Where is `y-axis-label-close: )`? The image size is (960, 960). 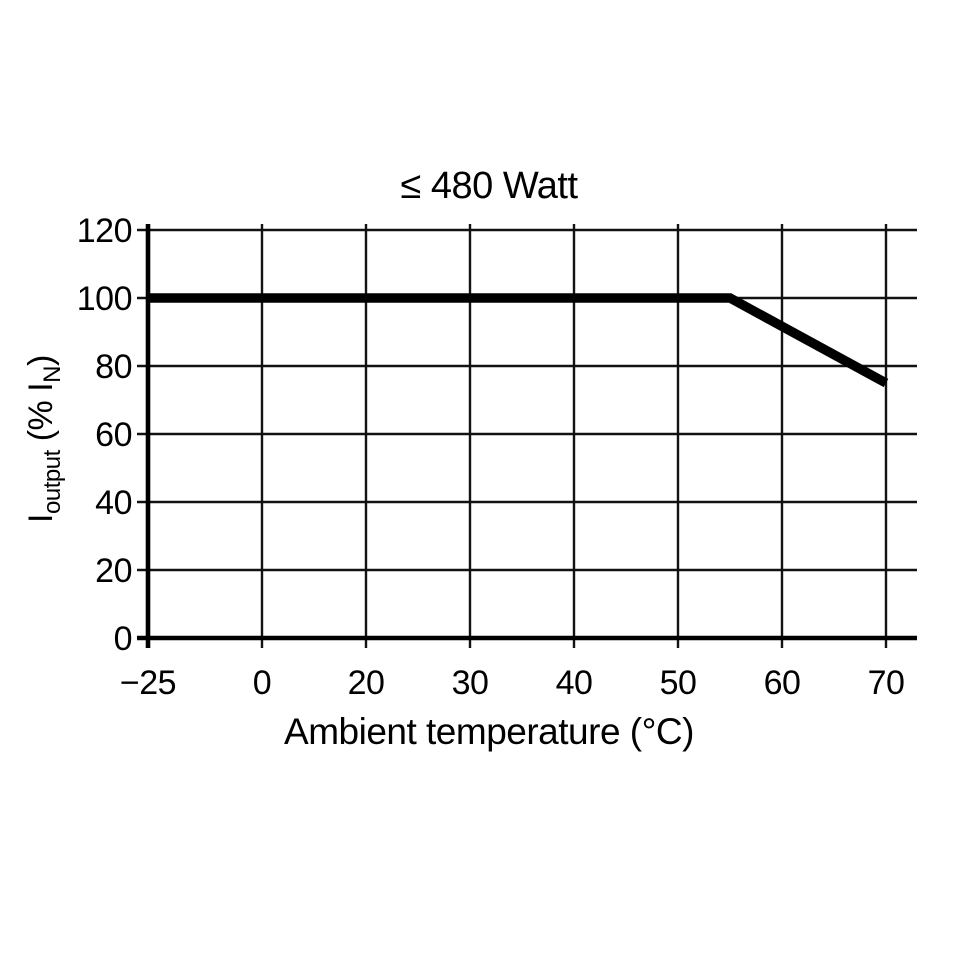 y-axis-label-close: ) is located at coordinates (41, 360).